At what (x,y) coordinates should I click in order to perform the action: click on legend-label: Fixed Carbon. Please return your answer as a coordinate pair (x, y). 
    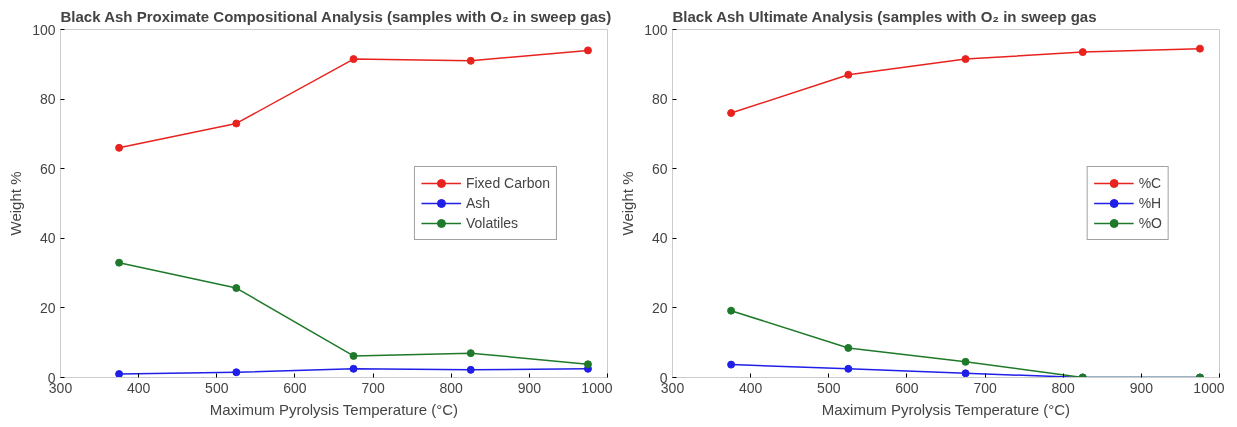
    Looking at the image, I should click on (507, 183).